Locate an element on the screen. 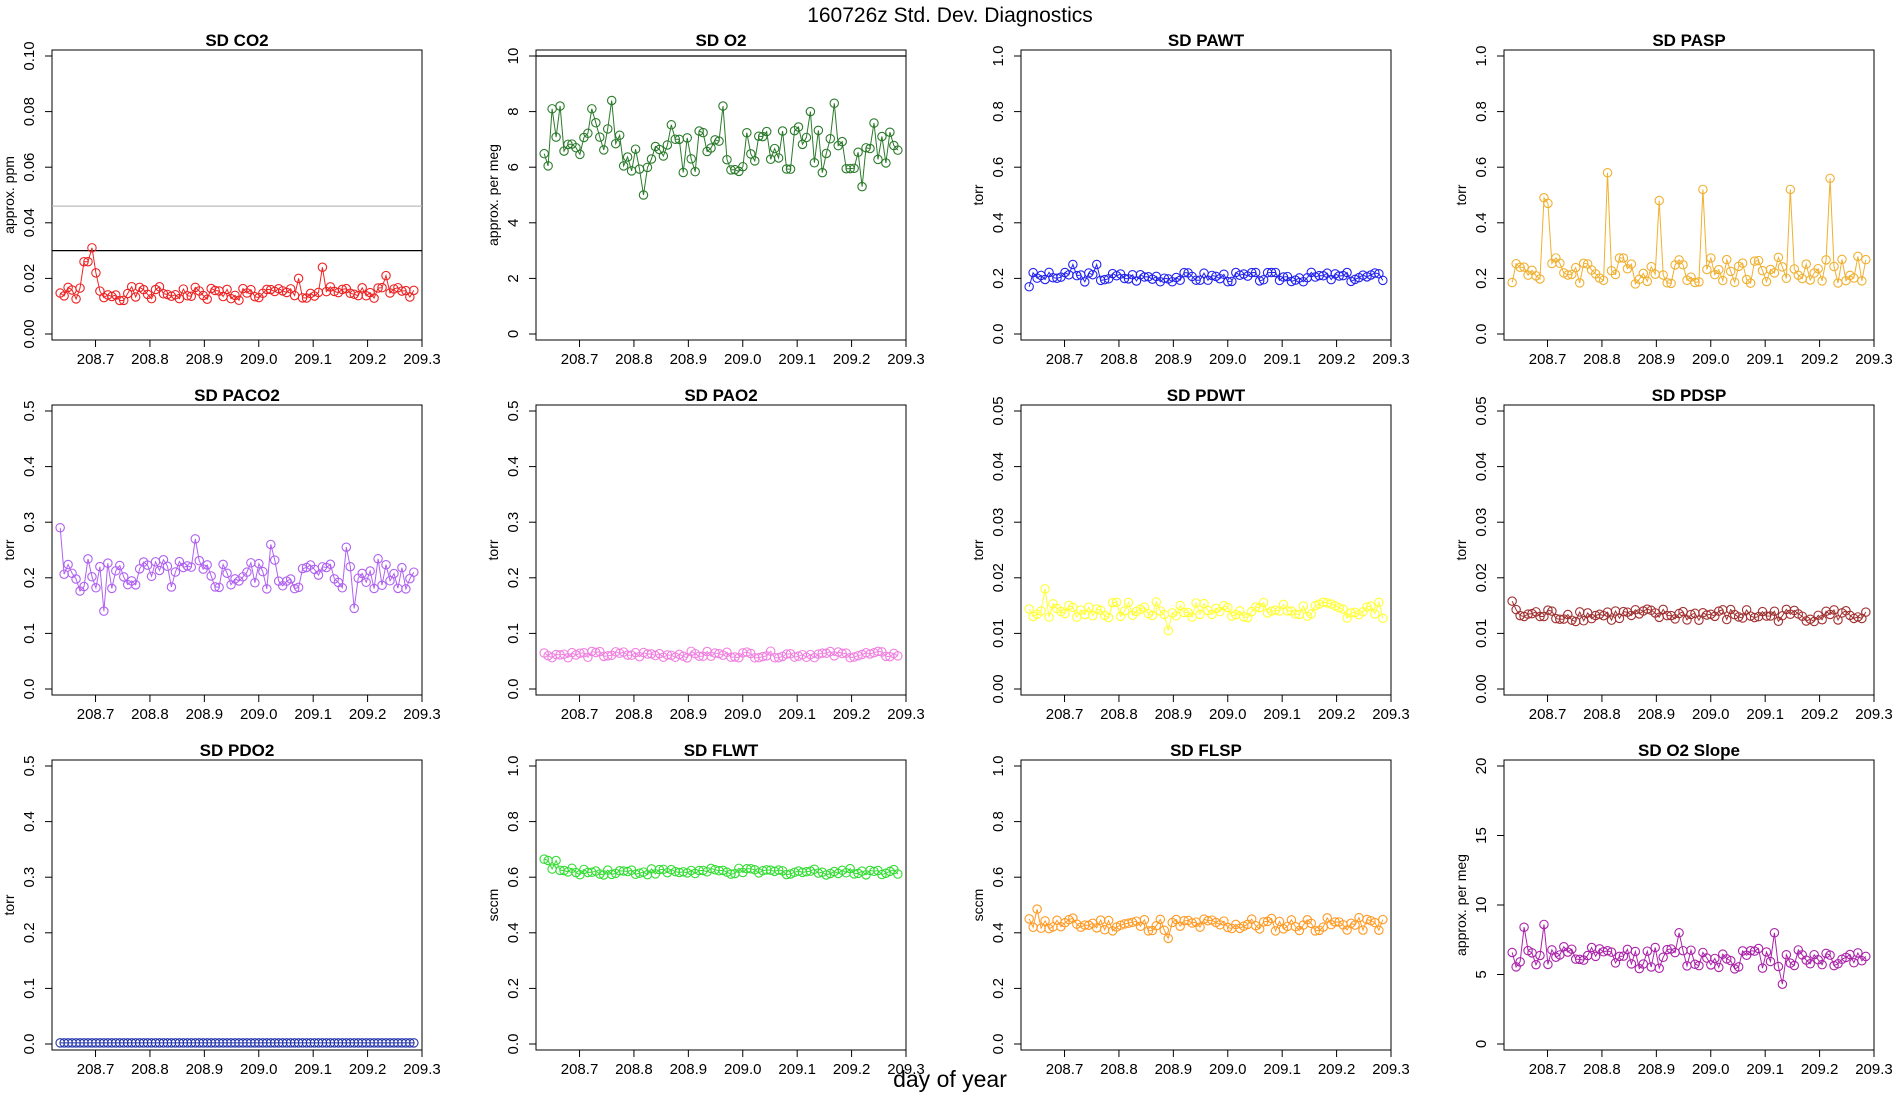 This screenshot has width=1900, height=1100. y-tick-label: 0.8 is located at coordinates (513, 821).